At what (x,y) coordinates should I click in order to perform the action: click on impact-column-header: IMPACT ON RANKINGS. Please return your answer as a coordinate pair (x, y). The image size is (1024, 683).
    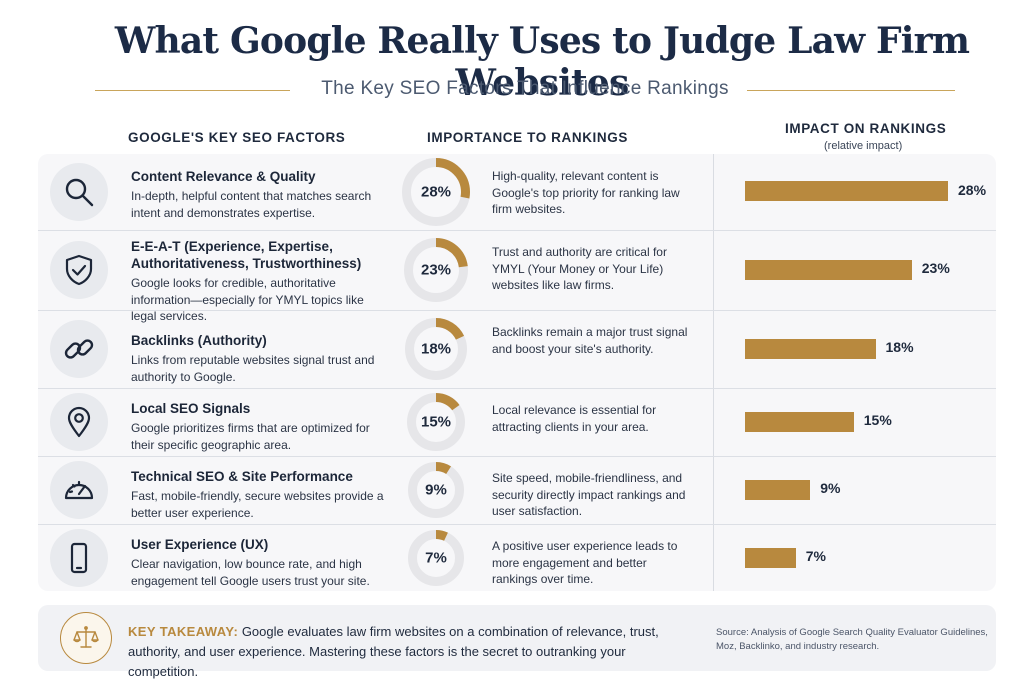
    Looking at the image, I should click on (866, 128).